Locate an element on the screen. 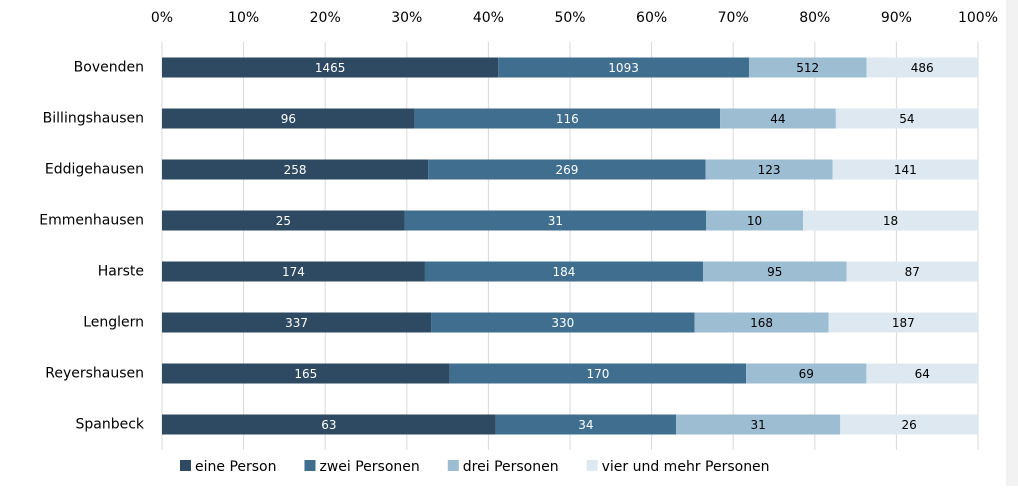 This screenshot has height=490, width=1018. x-tick-label: 90% is located at coordinates (896, 18).